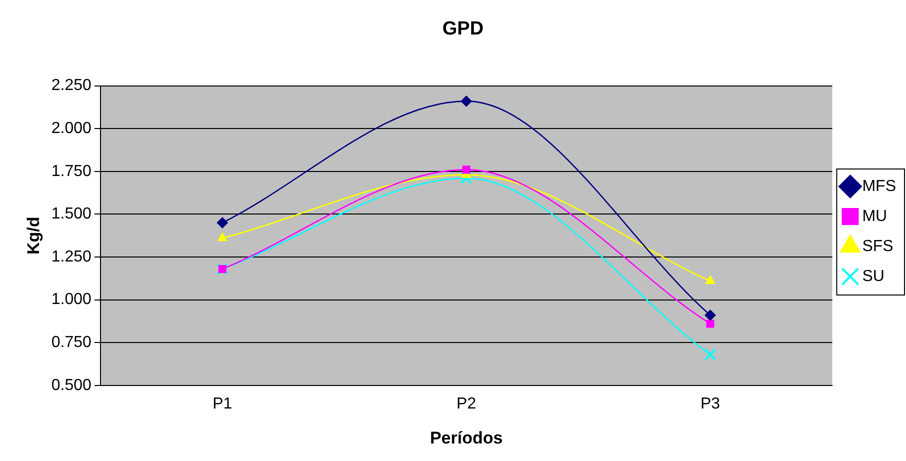 The height and width of the screenshot is (461, 906). I want to click on x-tick-label: P1, so click(222, 403).